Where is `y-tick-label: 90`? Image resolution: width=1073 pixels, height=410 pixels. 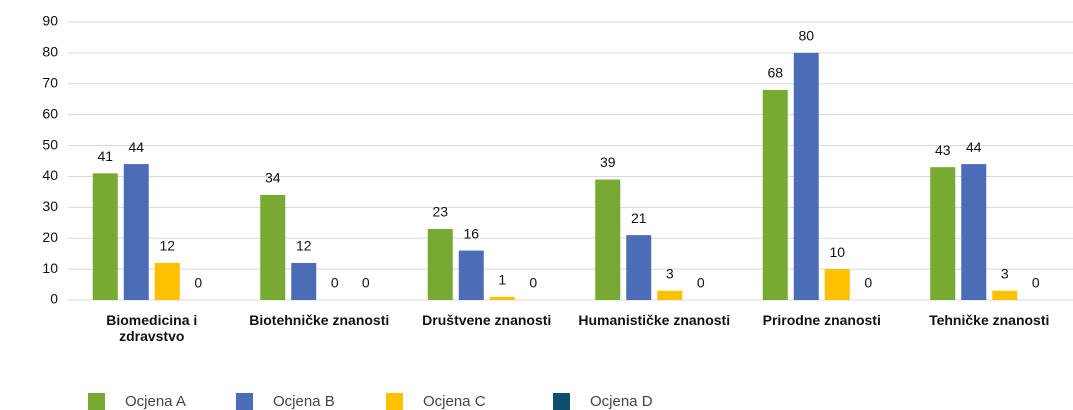
y-tick-label: 90 is located at coordinates (50, 21).